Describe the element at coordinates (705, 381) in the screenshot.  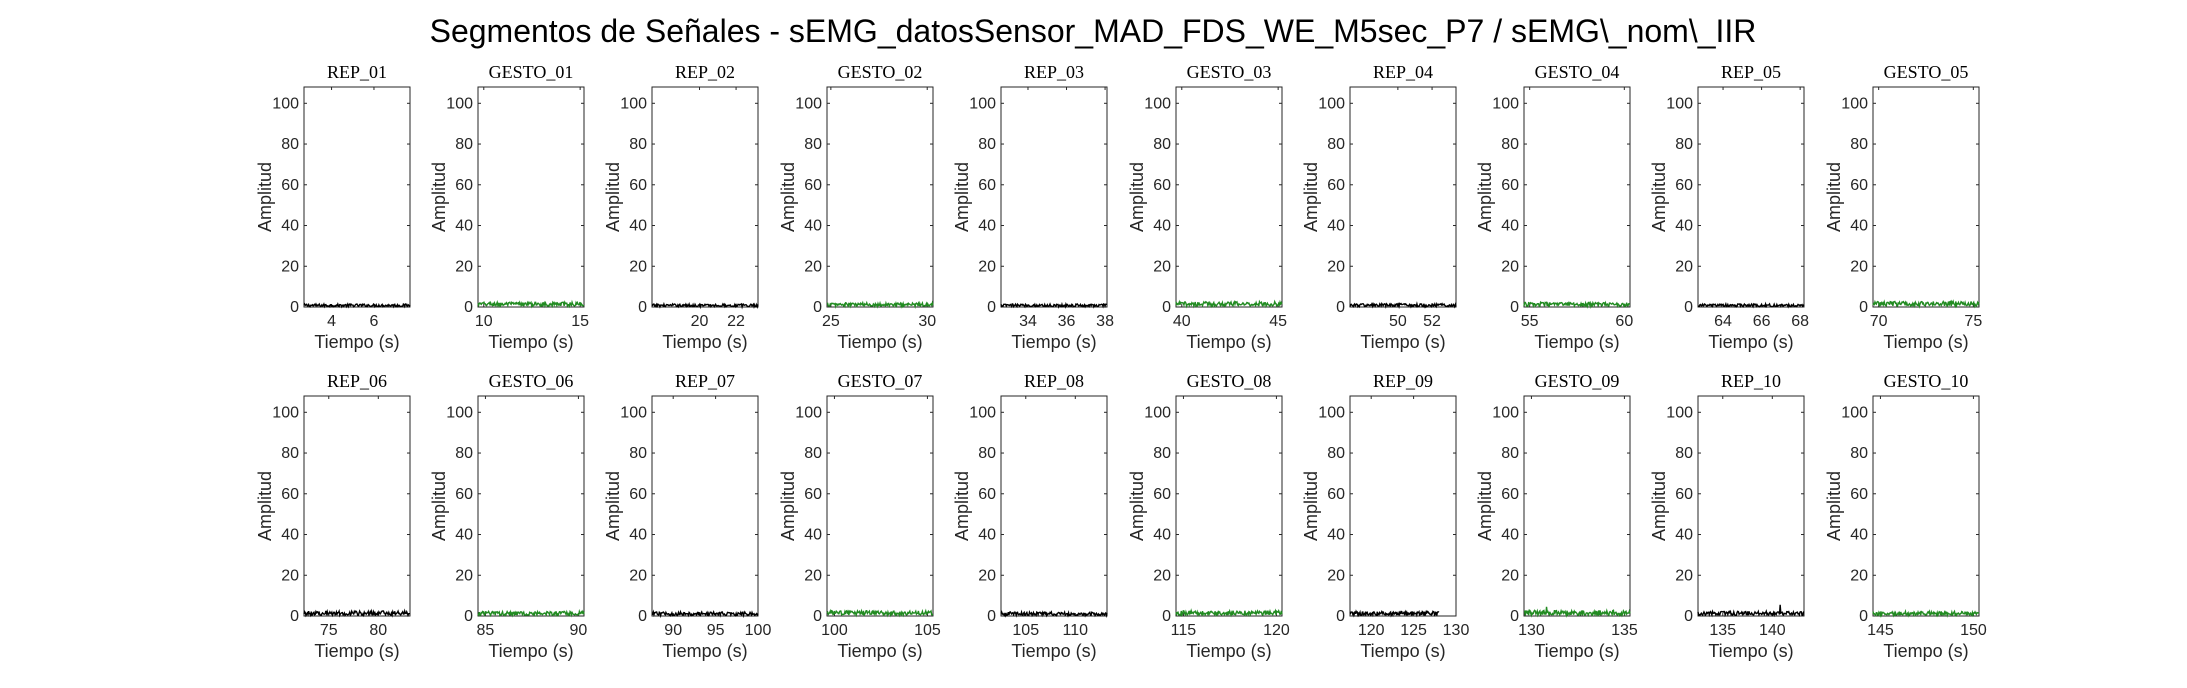
I see `subplot-title: REP_07` at that location.